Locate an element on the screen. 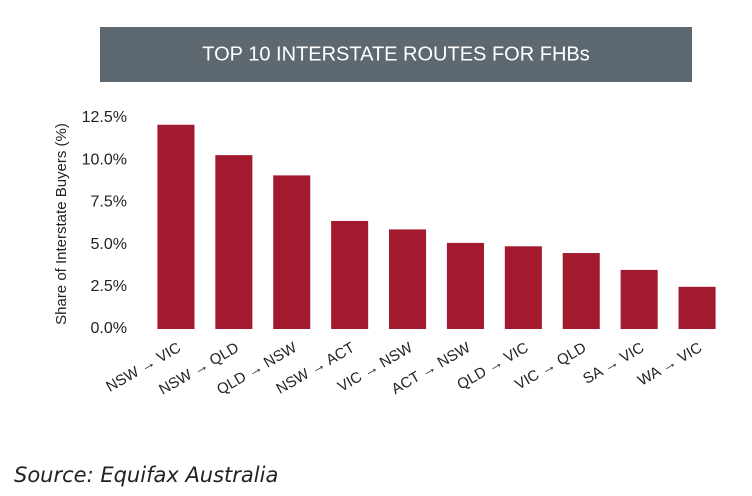  source-note: Source: Equifax Australia is located at coordinates (146, 475).